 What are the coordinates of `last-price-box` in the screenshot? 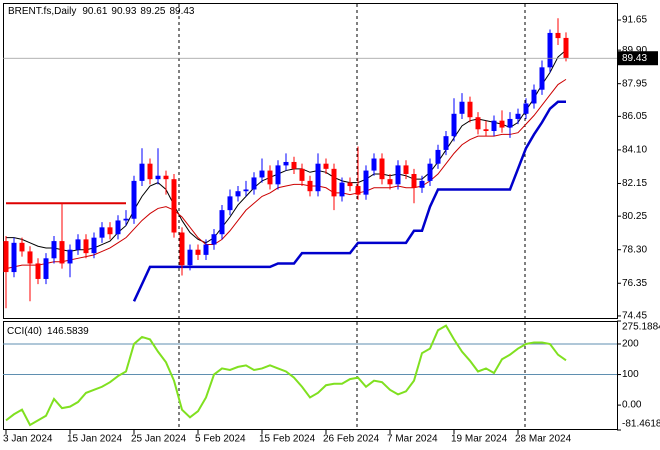 It's located at (638, 58).